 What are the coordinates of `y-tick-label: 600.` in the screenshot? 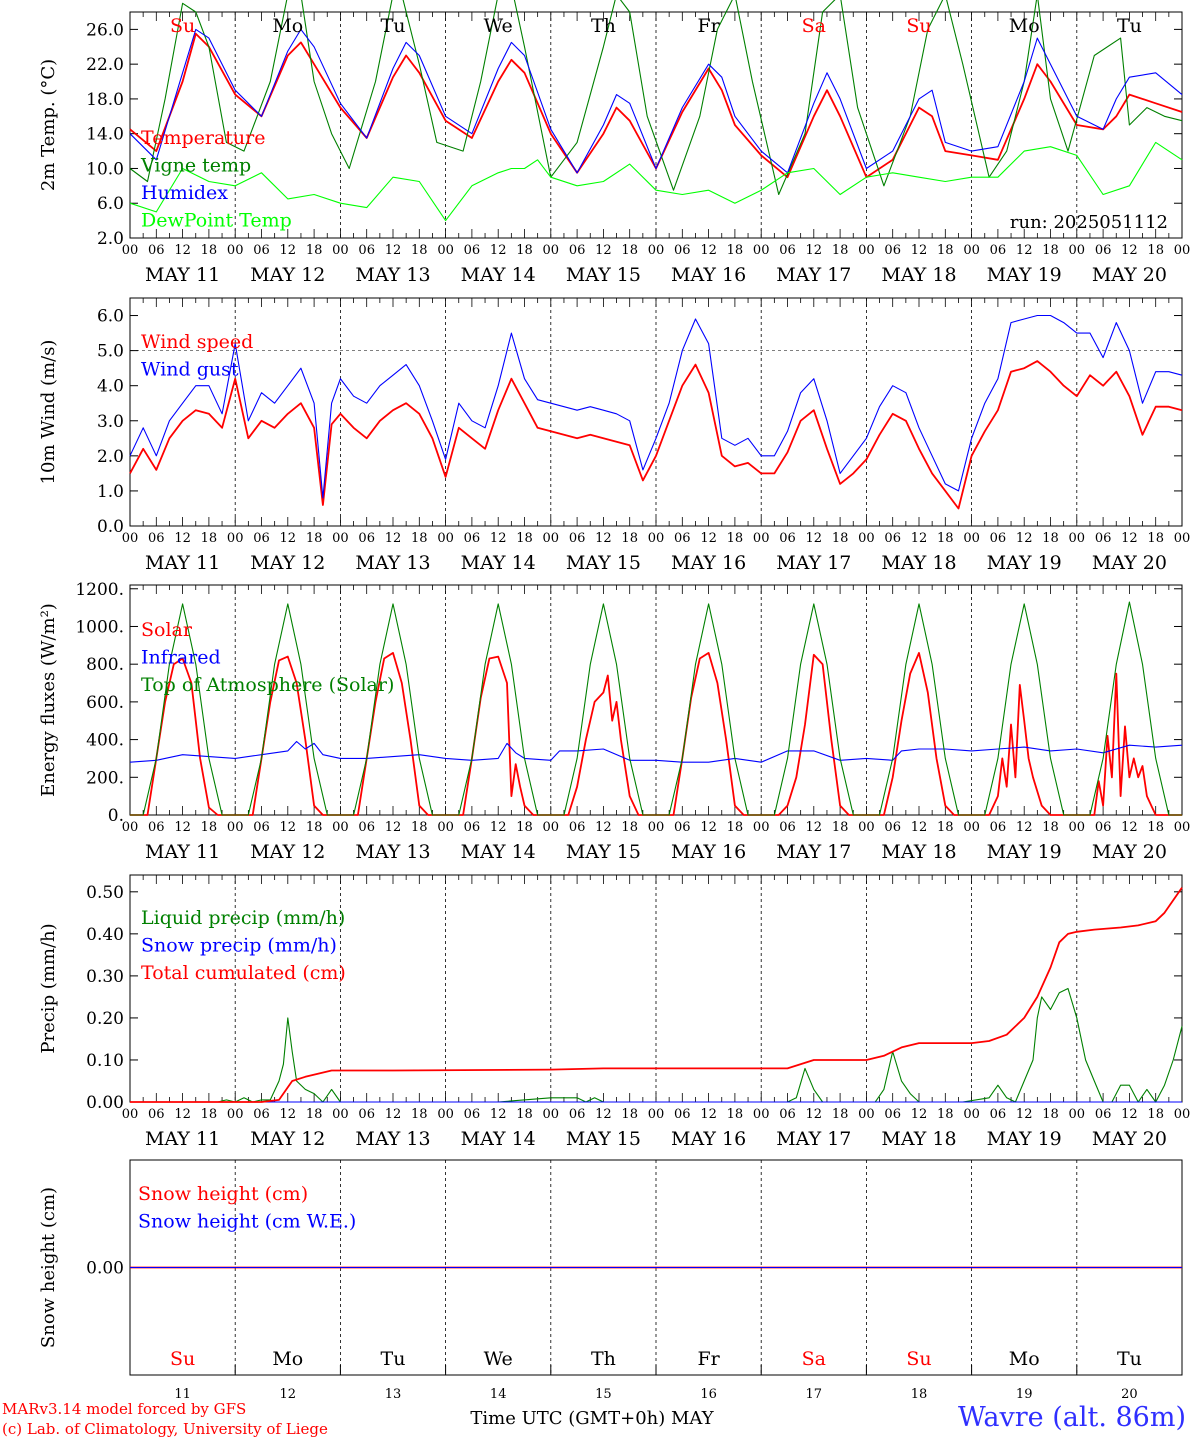 It's located at (105, 703).